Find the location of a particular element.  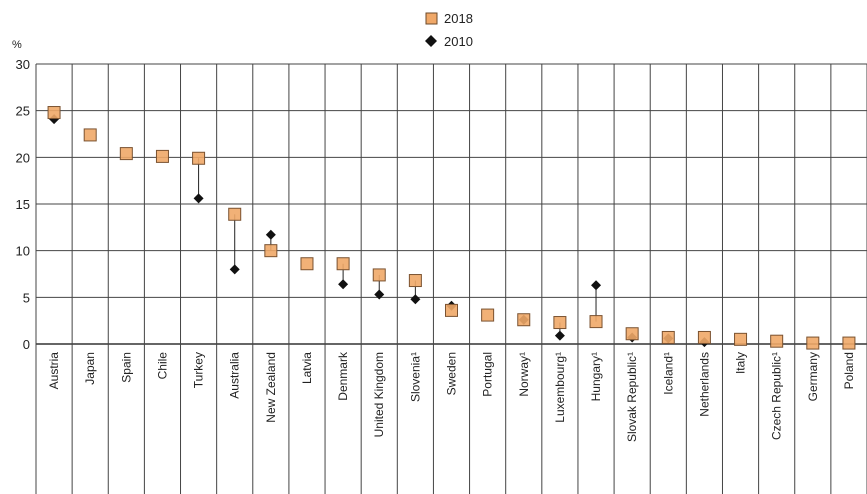

x-tick-label: Germany is located at coordinates (813, 376).